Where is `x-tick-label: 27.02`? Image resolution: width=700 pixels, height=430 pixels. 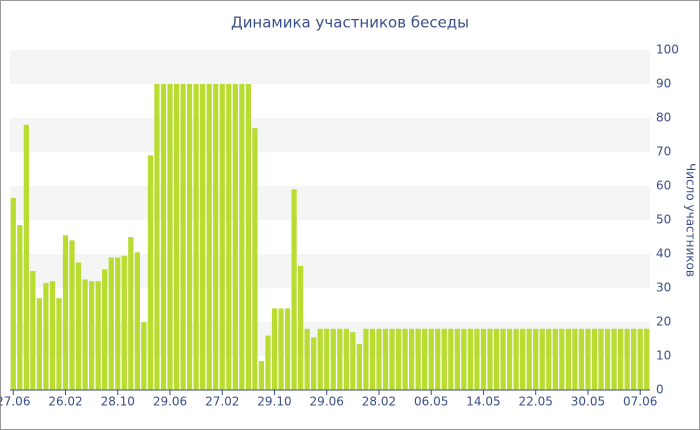
x-tick-label: 27.02 is located at coordinates (222, 402).